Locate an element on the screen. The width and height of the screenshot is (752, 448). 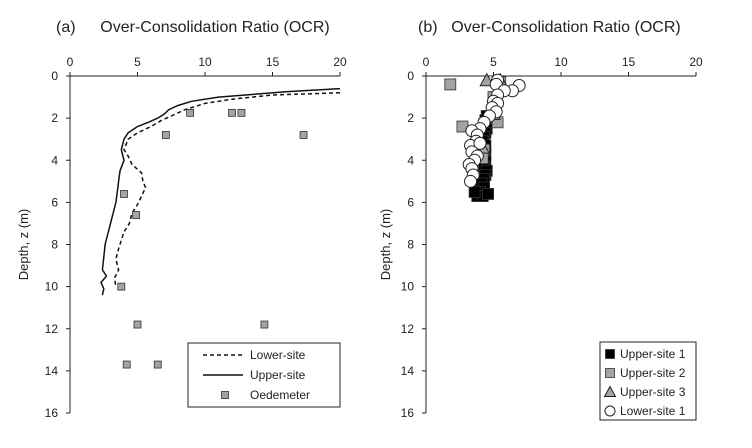
legend-label: Upper-site 2 is located at coordinates (653, 373).